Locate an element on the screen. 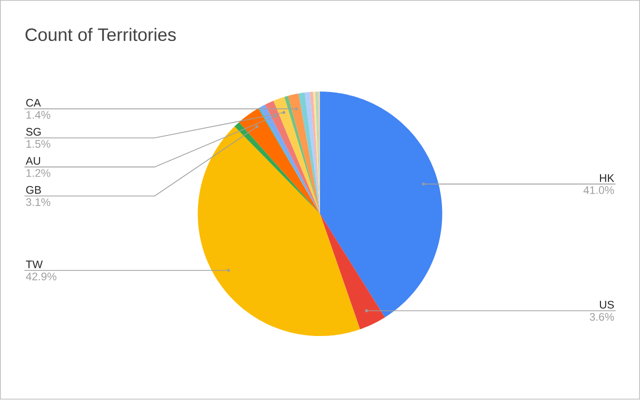 This screenshot has width=640, height=400. slice-label: CA is located at coordinates (33, 103).